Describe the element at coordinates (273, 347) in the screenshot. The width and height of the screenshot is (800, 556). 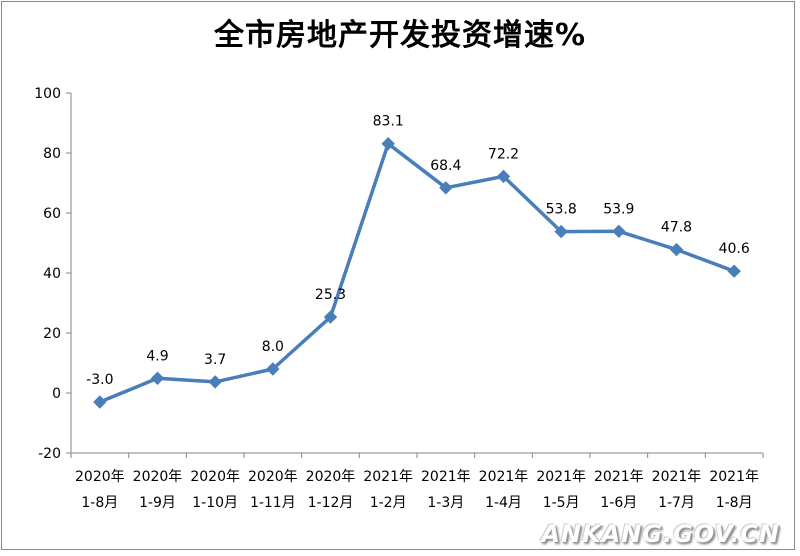
I see `data-label: 8.0` at that location.